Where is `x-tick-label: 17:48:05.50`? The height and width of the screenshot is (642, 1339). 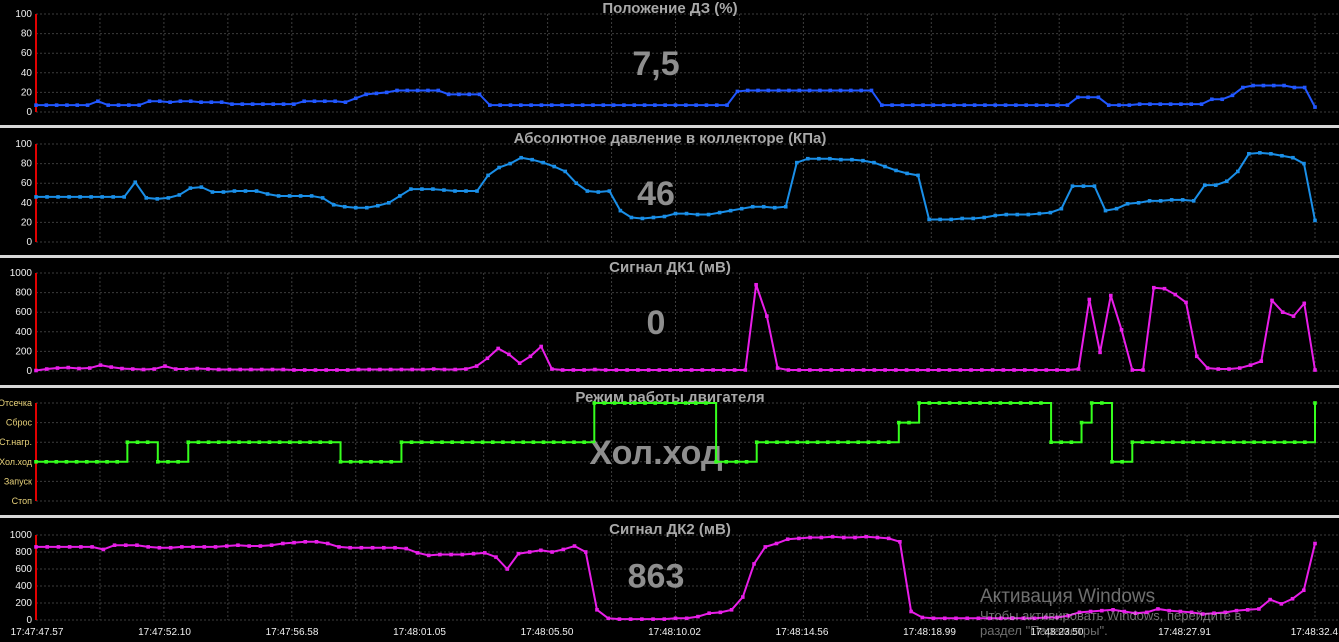
x-tick-label: 17:48:05.50 is located at coordinates (547, 632).